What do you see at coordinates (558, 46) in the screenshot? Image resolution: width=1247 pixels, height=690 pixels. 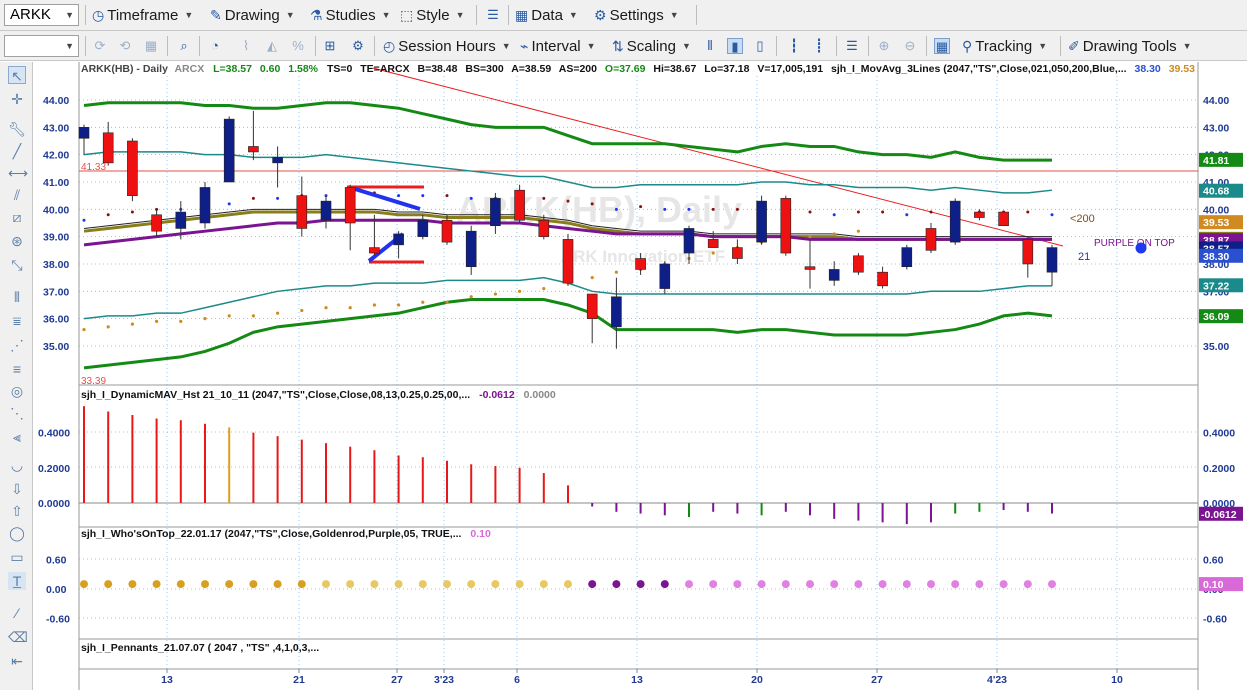 I see `interval-menu: ⌁ Interval ▼` at bounding box center [558, 46].